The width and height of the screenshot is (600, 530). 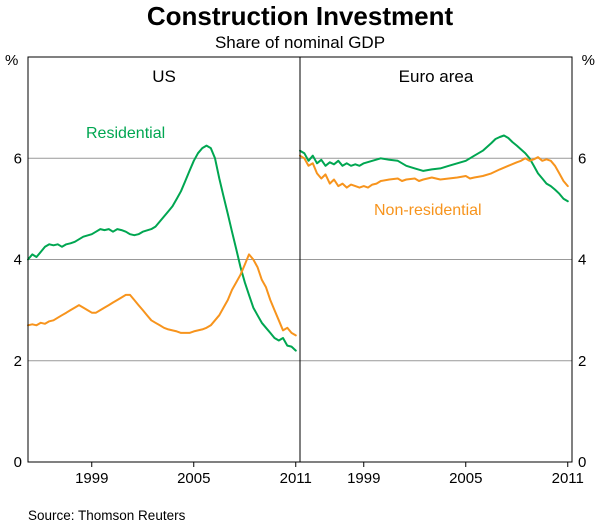 What do you see at coordinates (107, 515) in the screenshot?
I see `source-note: Source: Thomson Reuters` at bounding box center [107, 515].